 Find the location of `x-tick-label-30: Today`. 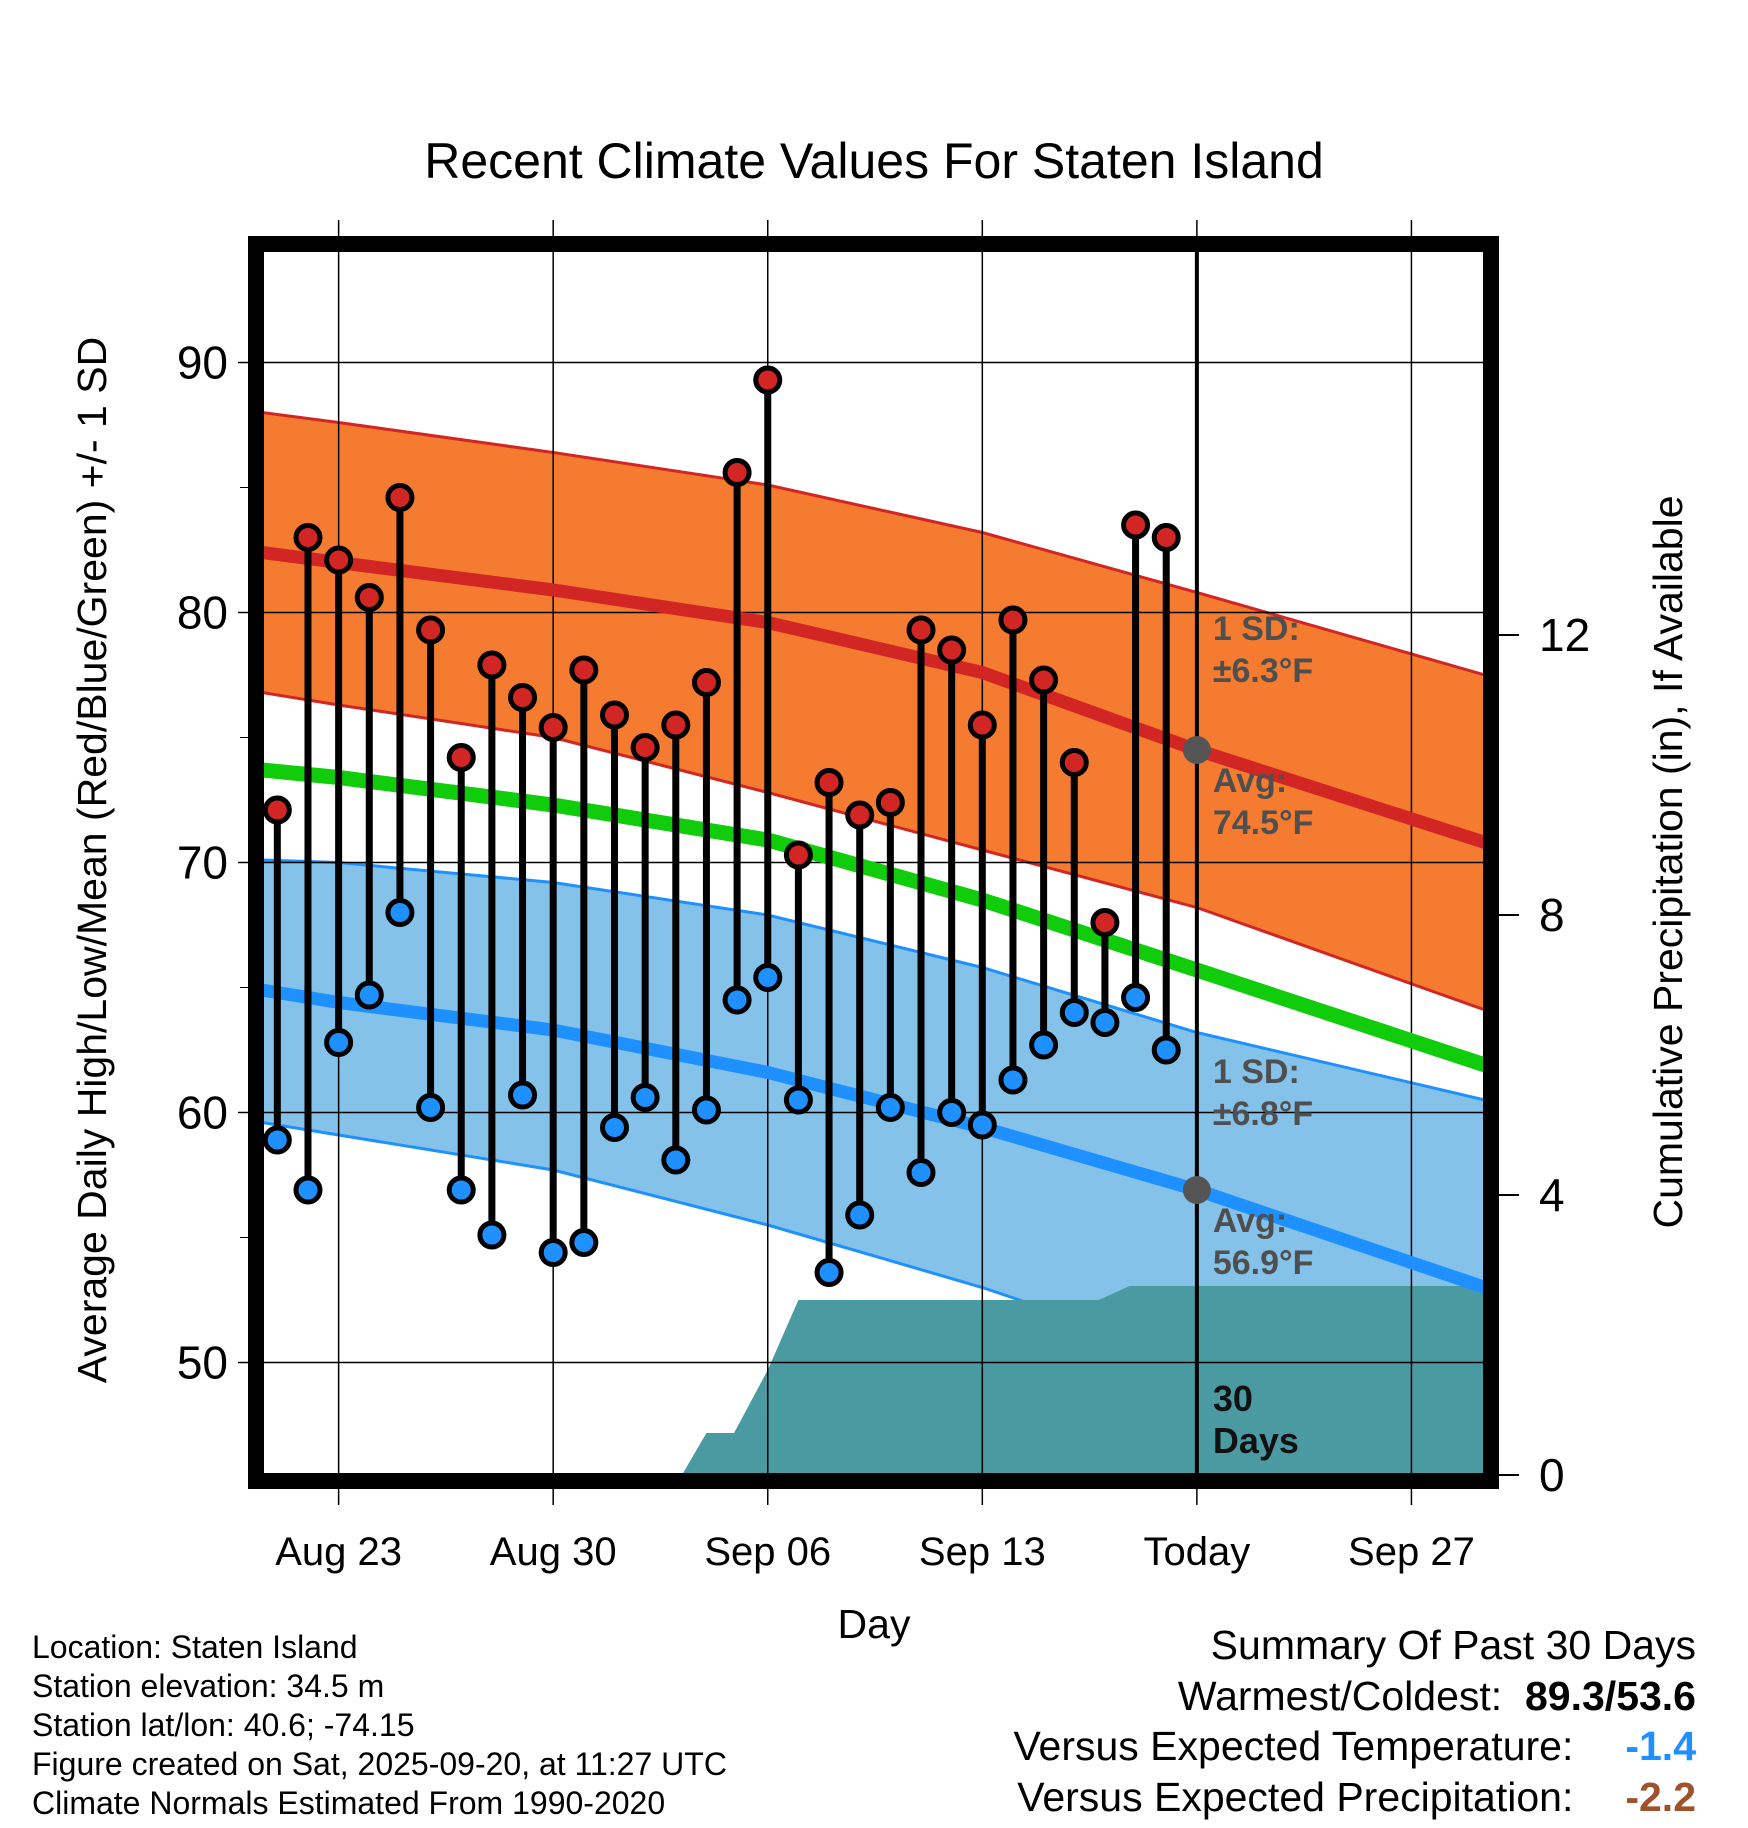

x-tick-label-30: Today is located at coordinates (1196, 1552).